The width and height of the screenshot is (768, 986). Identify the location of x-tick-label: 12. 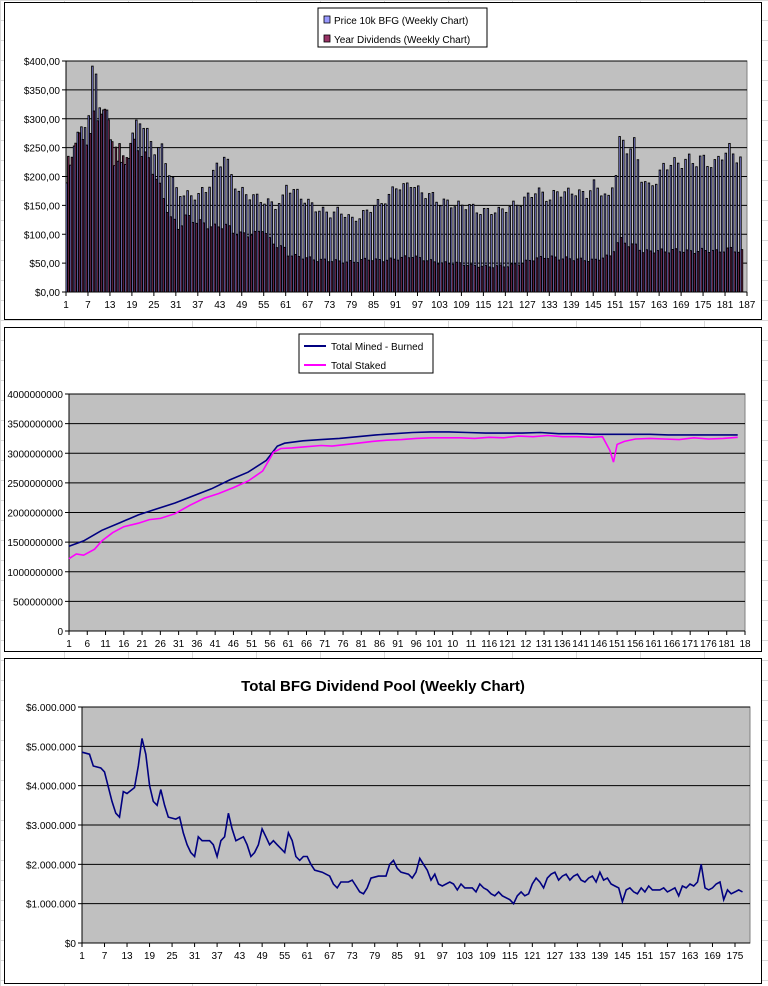
(526, 644).